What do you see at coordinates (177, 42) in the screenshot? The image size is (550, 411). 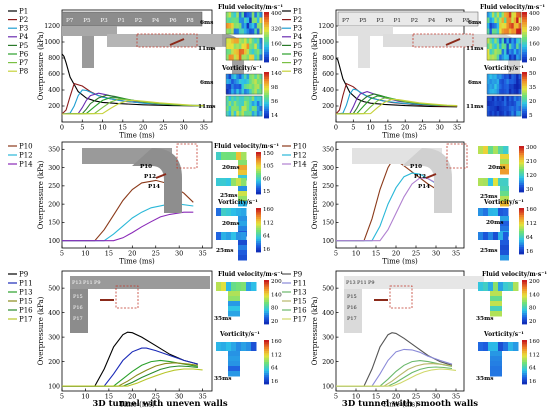 I see `pointer-arrow` at bounding box center [177, 42].